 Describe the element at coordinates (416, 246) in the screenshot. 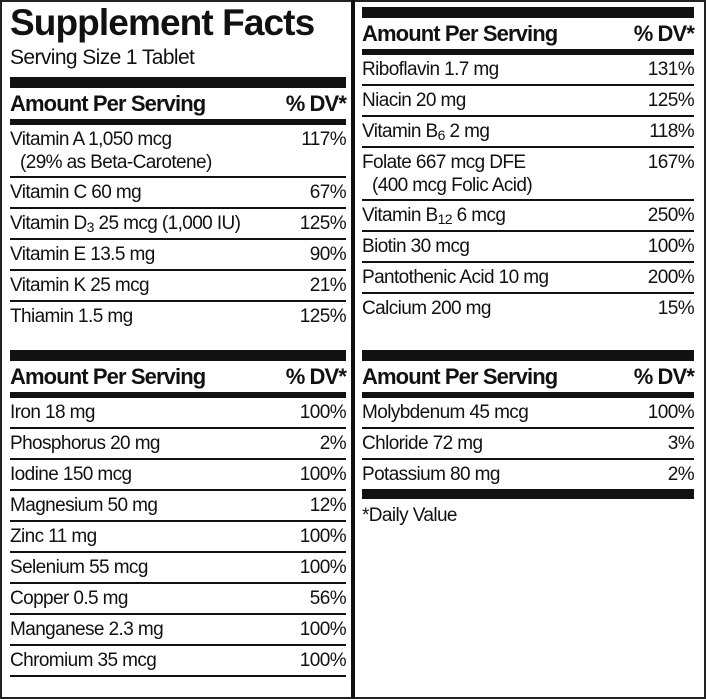

I see `nutrient-label: Biotin 30 mcg` at that location.